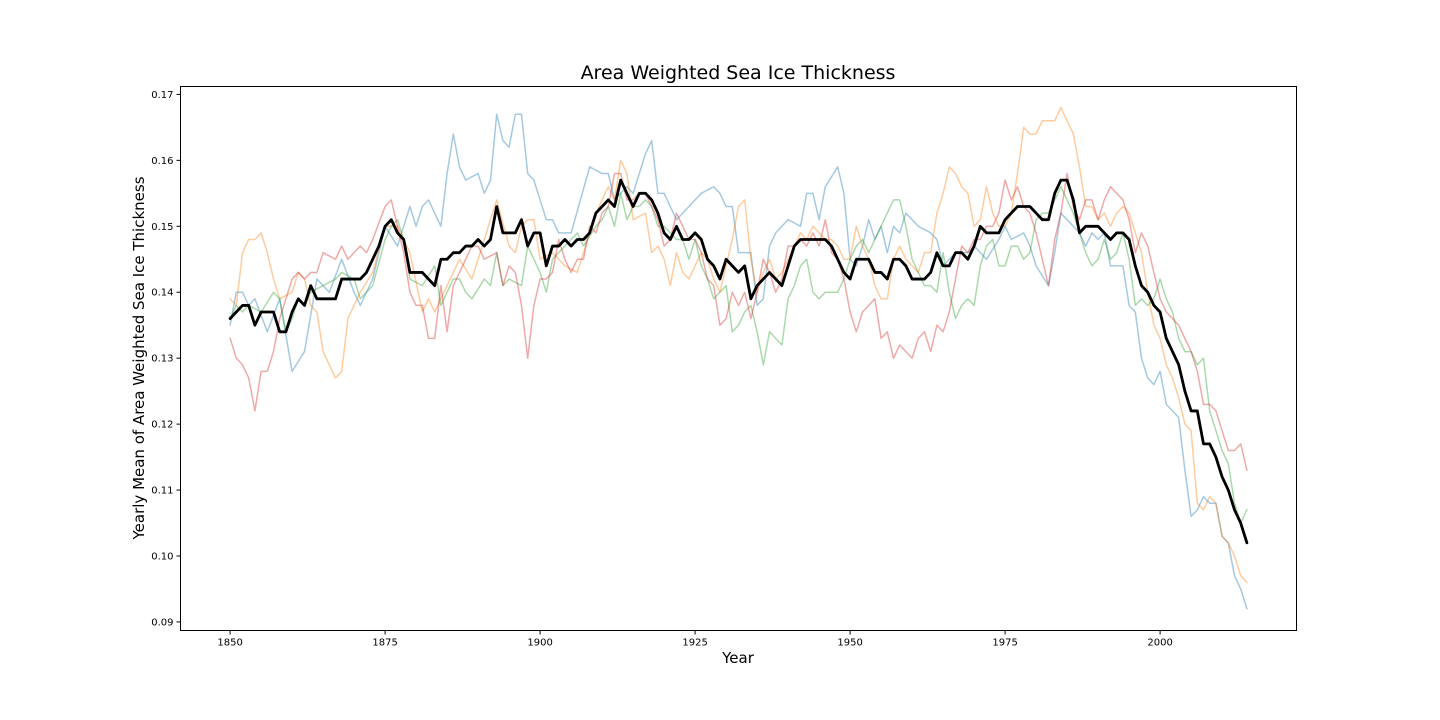 The image size is (1440, 720). Describe the element at coordinates (384, 643) in the screenshot. I see `x-tick-label: 1875` at that location.